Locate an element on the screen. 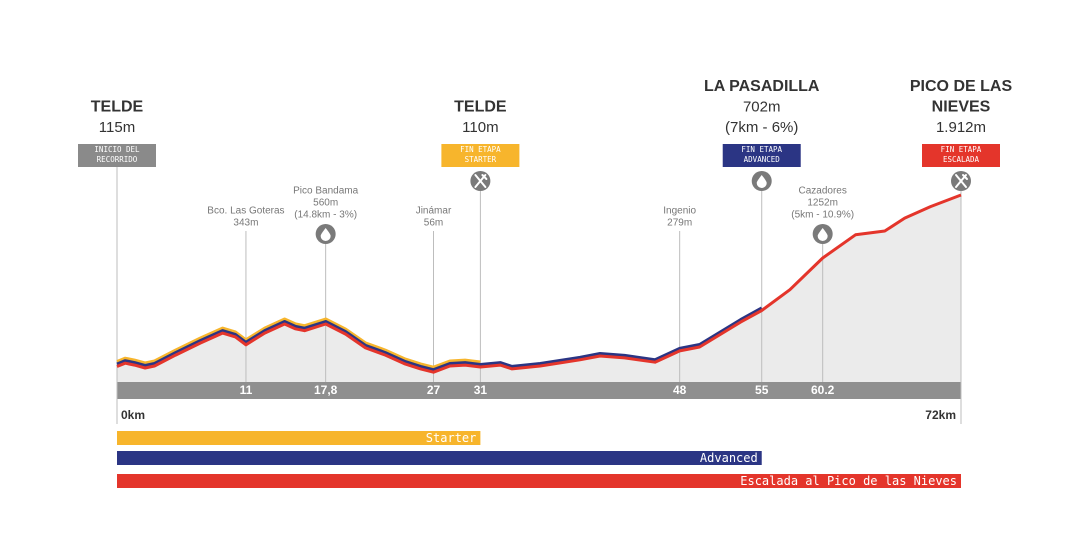 Image resolution: width=1080 pixels, height=550 pixels. stage-tag-text: ADVANCED is located at coordinates (762, 159).